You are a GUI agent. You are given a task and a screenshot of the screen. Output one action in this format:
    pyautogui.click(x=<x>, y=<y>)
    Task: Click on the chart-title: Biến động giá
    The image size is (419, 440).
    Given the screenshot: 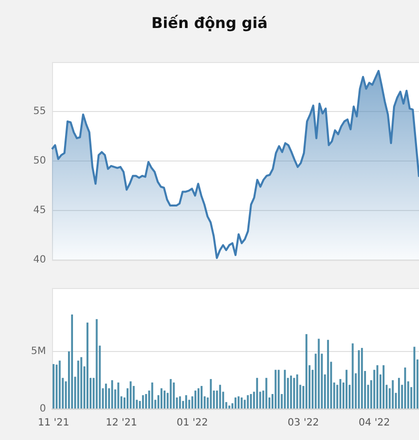 What is the action you would take?
    pyautogui.click(x=209, y=23)
    